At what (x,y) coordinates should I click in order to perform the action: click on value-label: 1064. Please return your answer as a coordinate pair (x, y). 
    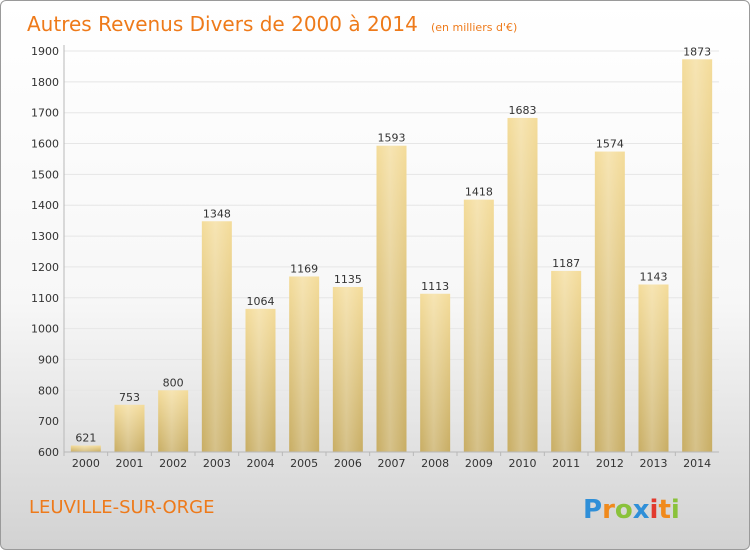
    Looking at the image, I should click on (261, 301).